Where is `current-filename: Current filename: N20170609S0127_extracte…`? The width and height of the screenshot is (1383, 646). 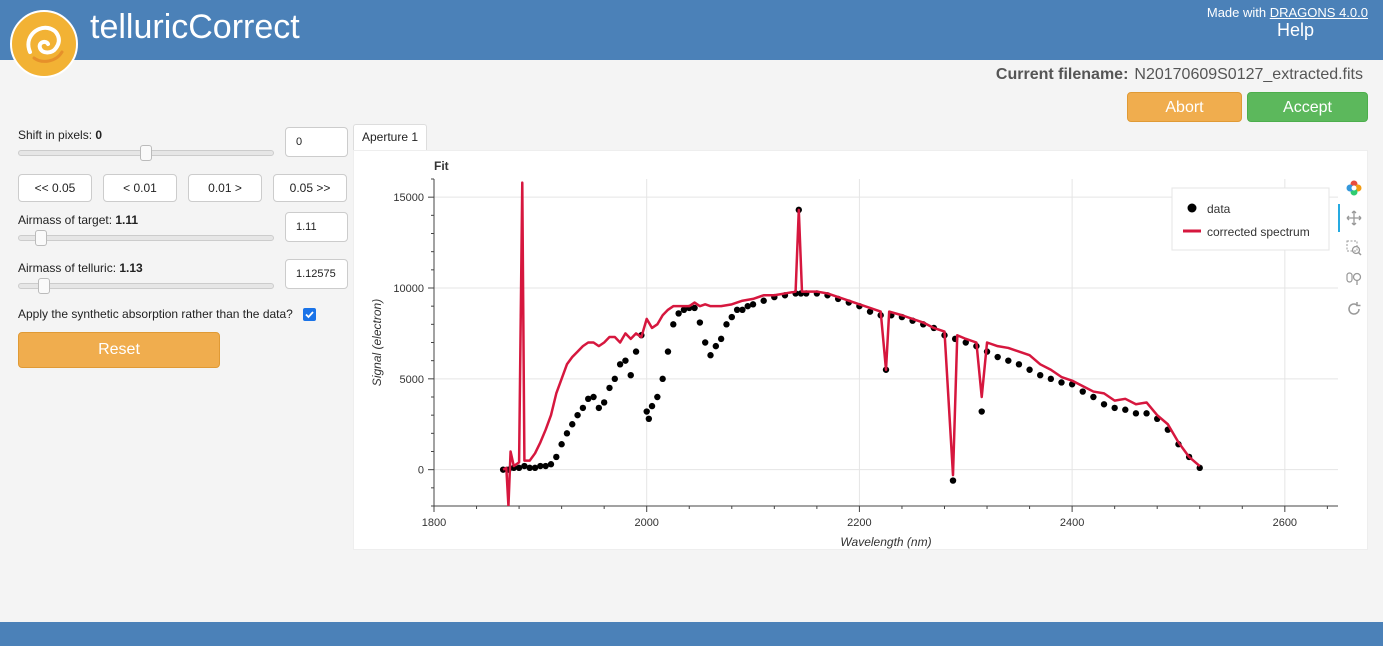
current-filename: Current filename: N20170609S0127_extracte… is located at coordinates (1179, 75).